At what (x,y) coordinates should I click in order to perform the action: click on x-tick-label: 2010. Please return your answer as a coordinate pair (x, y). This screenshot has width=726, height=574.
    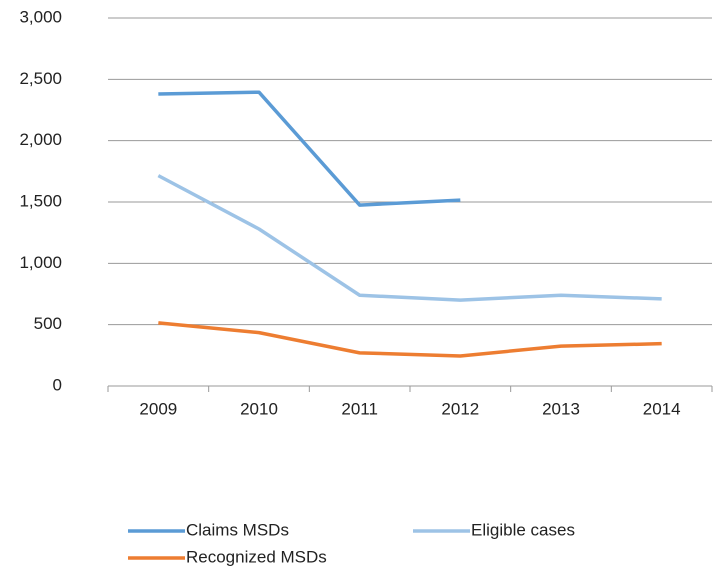
    Looking at the image, I should click on (259, 408).